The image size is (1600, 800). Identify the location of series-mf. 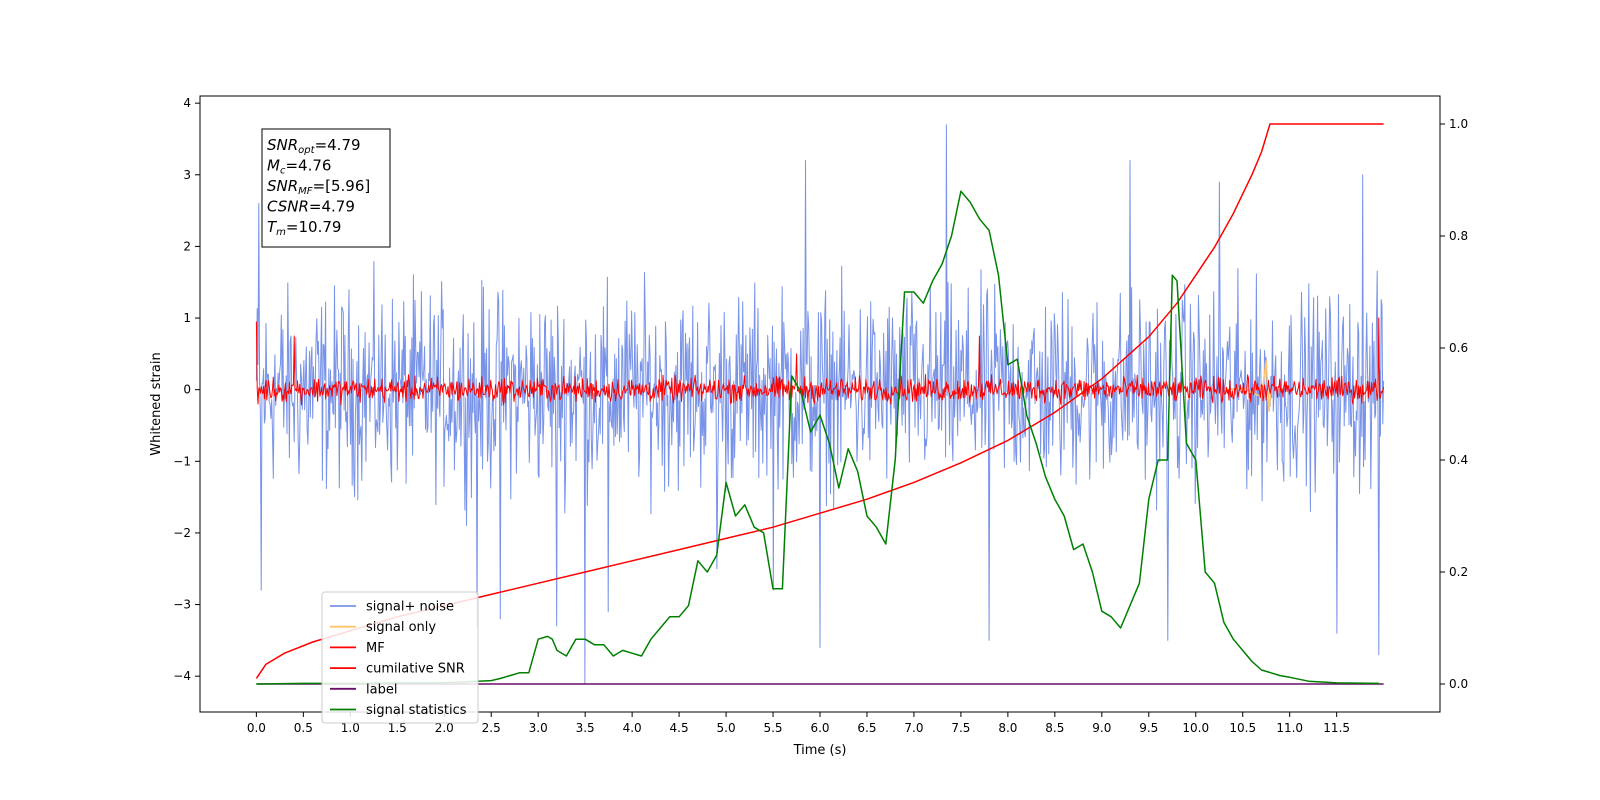
(820, 361).